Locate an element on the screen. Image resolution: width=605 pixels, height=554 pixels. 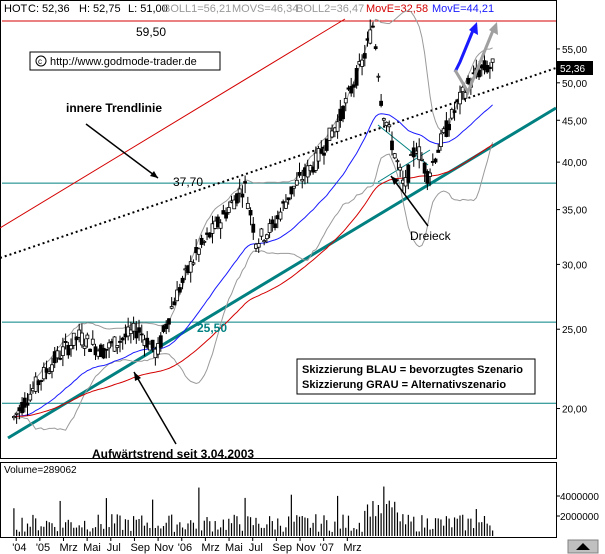
time-tick-label: Jul is located at coordinates (256, 548).